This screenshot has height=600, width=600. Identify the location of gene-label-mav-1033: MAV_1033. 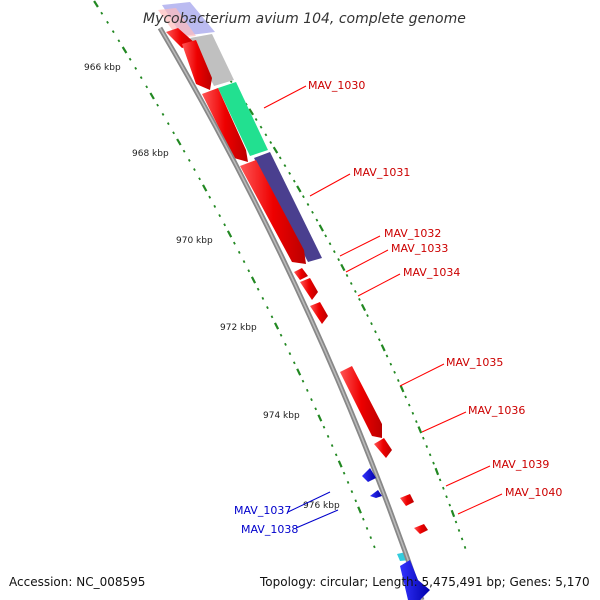
(419, 248).